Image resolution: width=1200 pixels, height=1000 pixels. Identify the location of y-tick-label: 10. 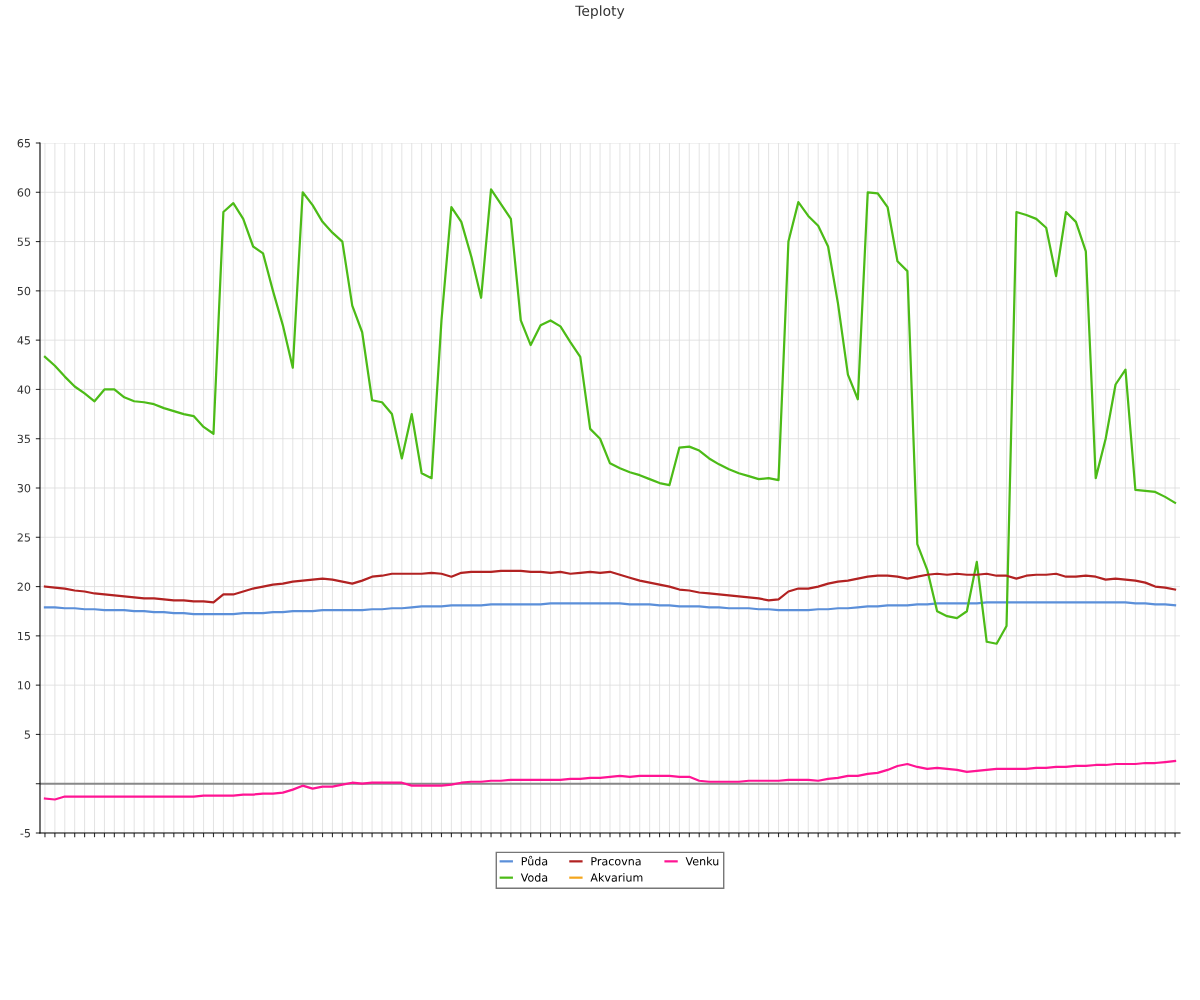
(24, 685).